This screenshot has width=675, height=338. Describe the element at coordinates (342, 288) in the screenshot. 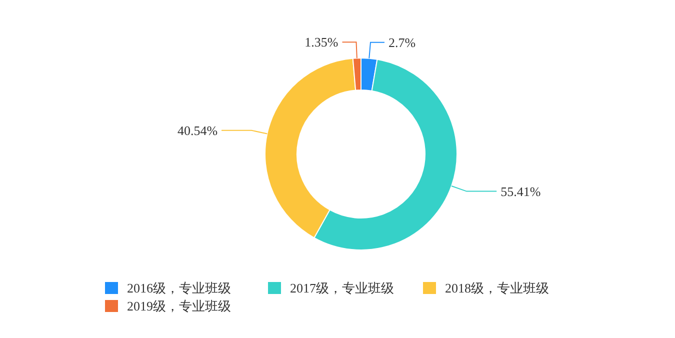

I see `legend-label: 2017级，专业班级` at that location.